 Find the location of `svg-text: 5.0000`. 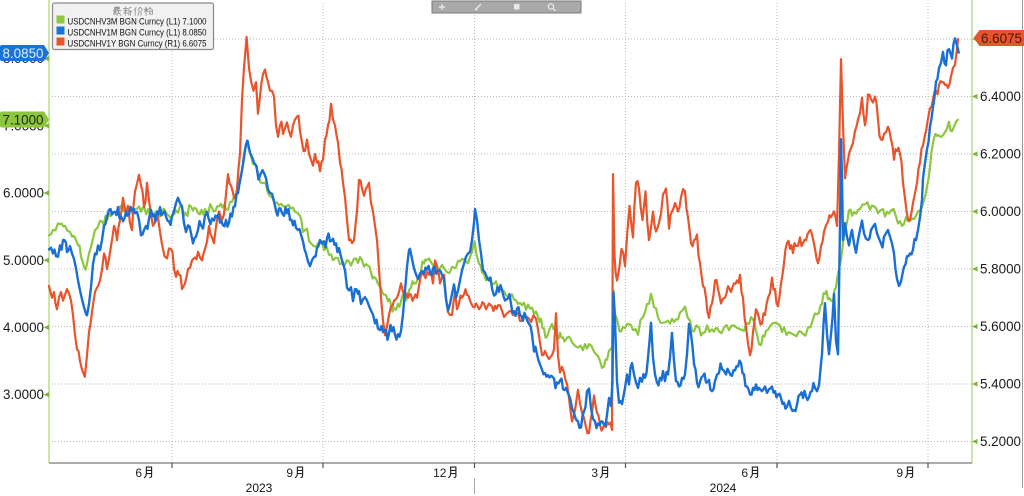

svg-text: 5.0000 is located at coordinates (23, 260).